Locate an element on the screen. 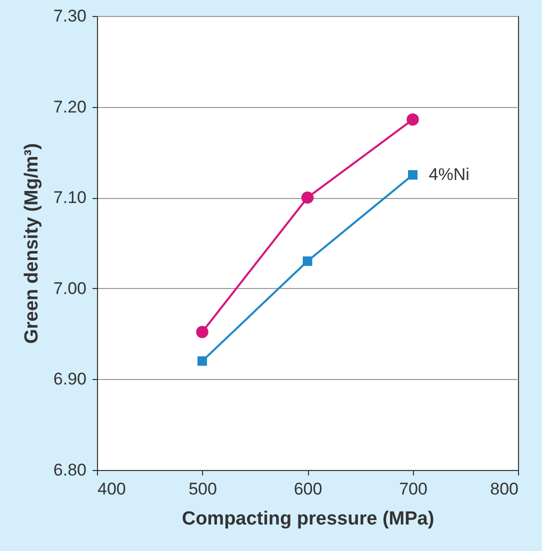  x-tick-label: 400 is located at coordinates (112, 489).